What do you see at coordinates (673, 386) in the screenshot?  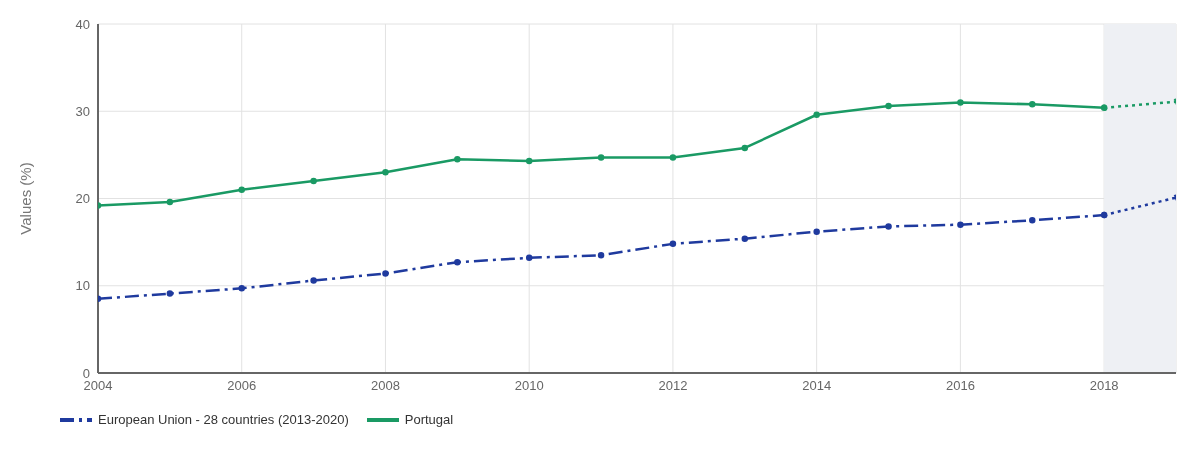 I see `x-tick-label: 2012` at bounding box center [673, 386].